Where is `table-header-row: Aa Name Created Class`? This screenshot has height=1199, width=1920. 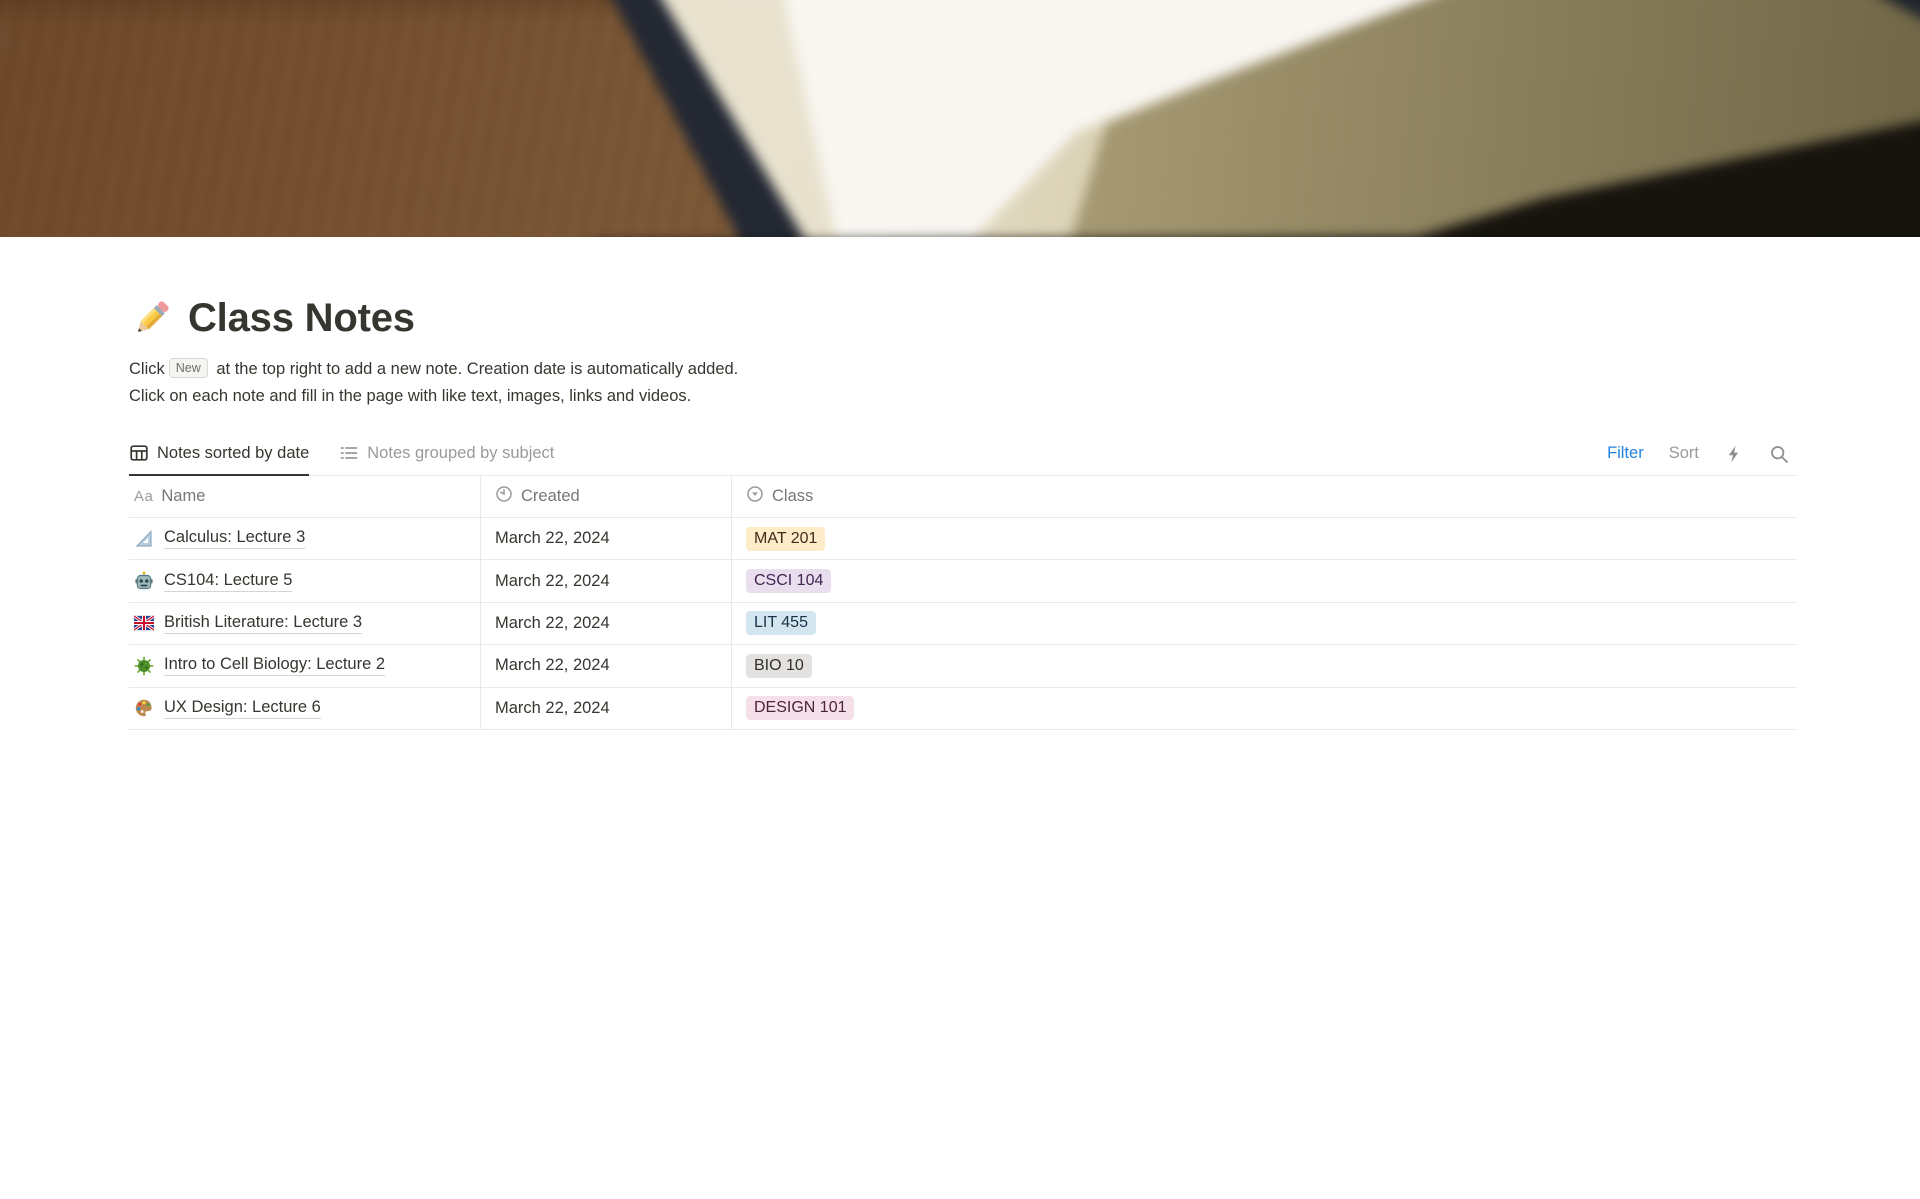 table-header-row: Aa Name Created Class is located at coordinates (963, 497).